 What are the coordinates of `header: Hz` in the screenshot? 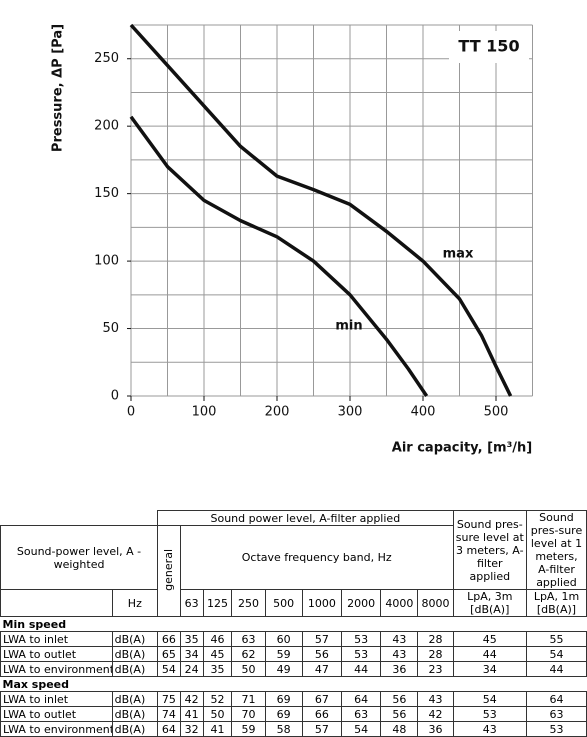 It's located at (135, 603).